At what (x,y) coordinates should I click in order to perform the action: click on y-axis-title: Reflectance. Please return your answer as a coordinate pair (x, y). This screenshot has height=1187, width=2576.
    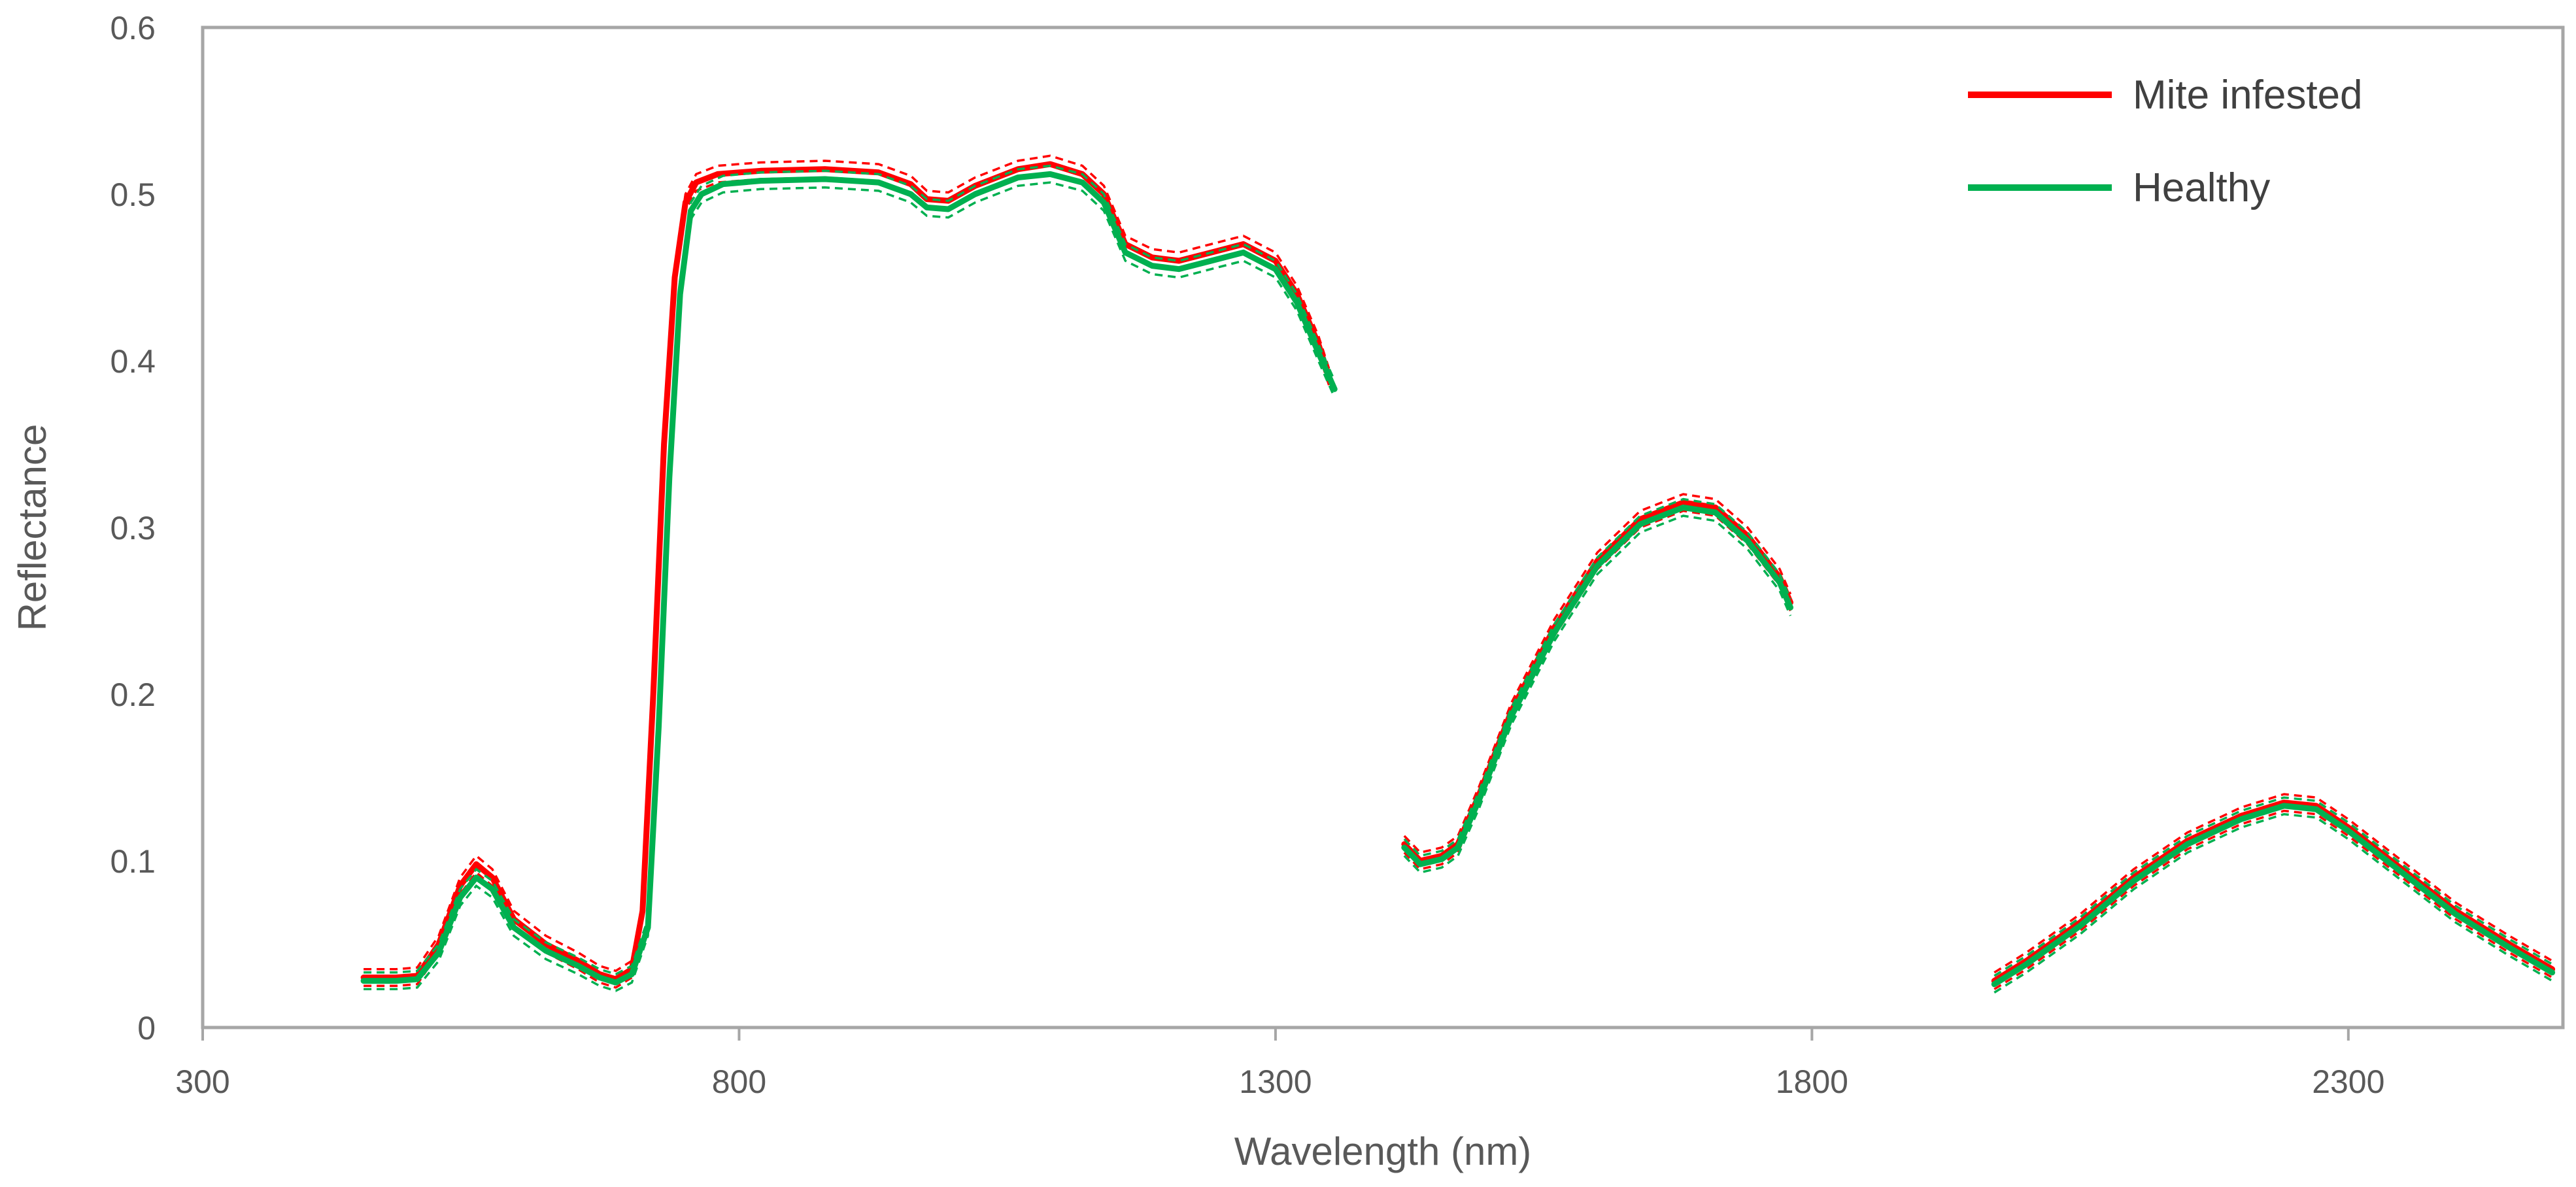
    Looking at the image, I should click on (32, 527).